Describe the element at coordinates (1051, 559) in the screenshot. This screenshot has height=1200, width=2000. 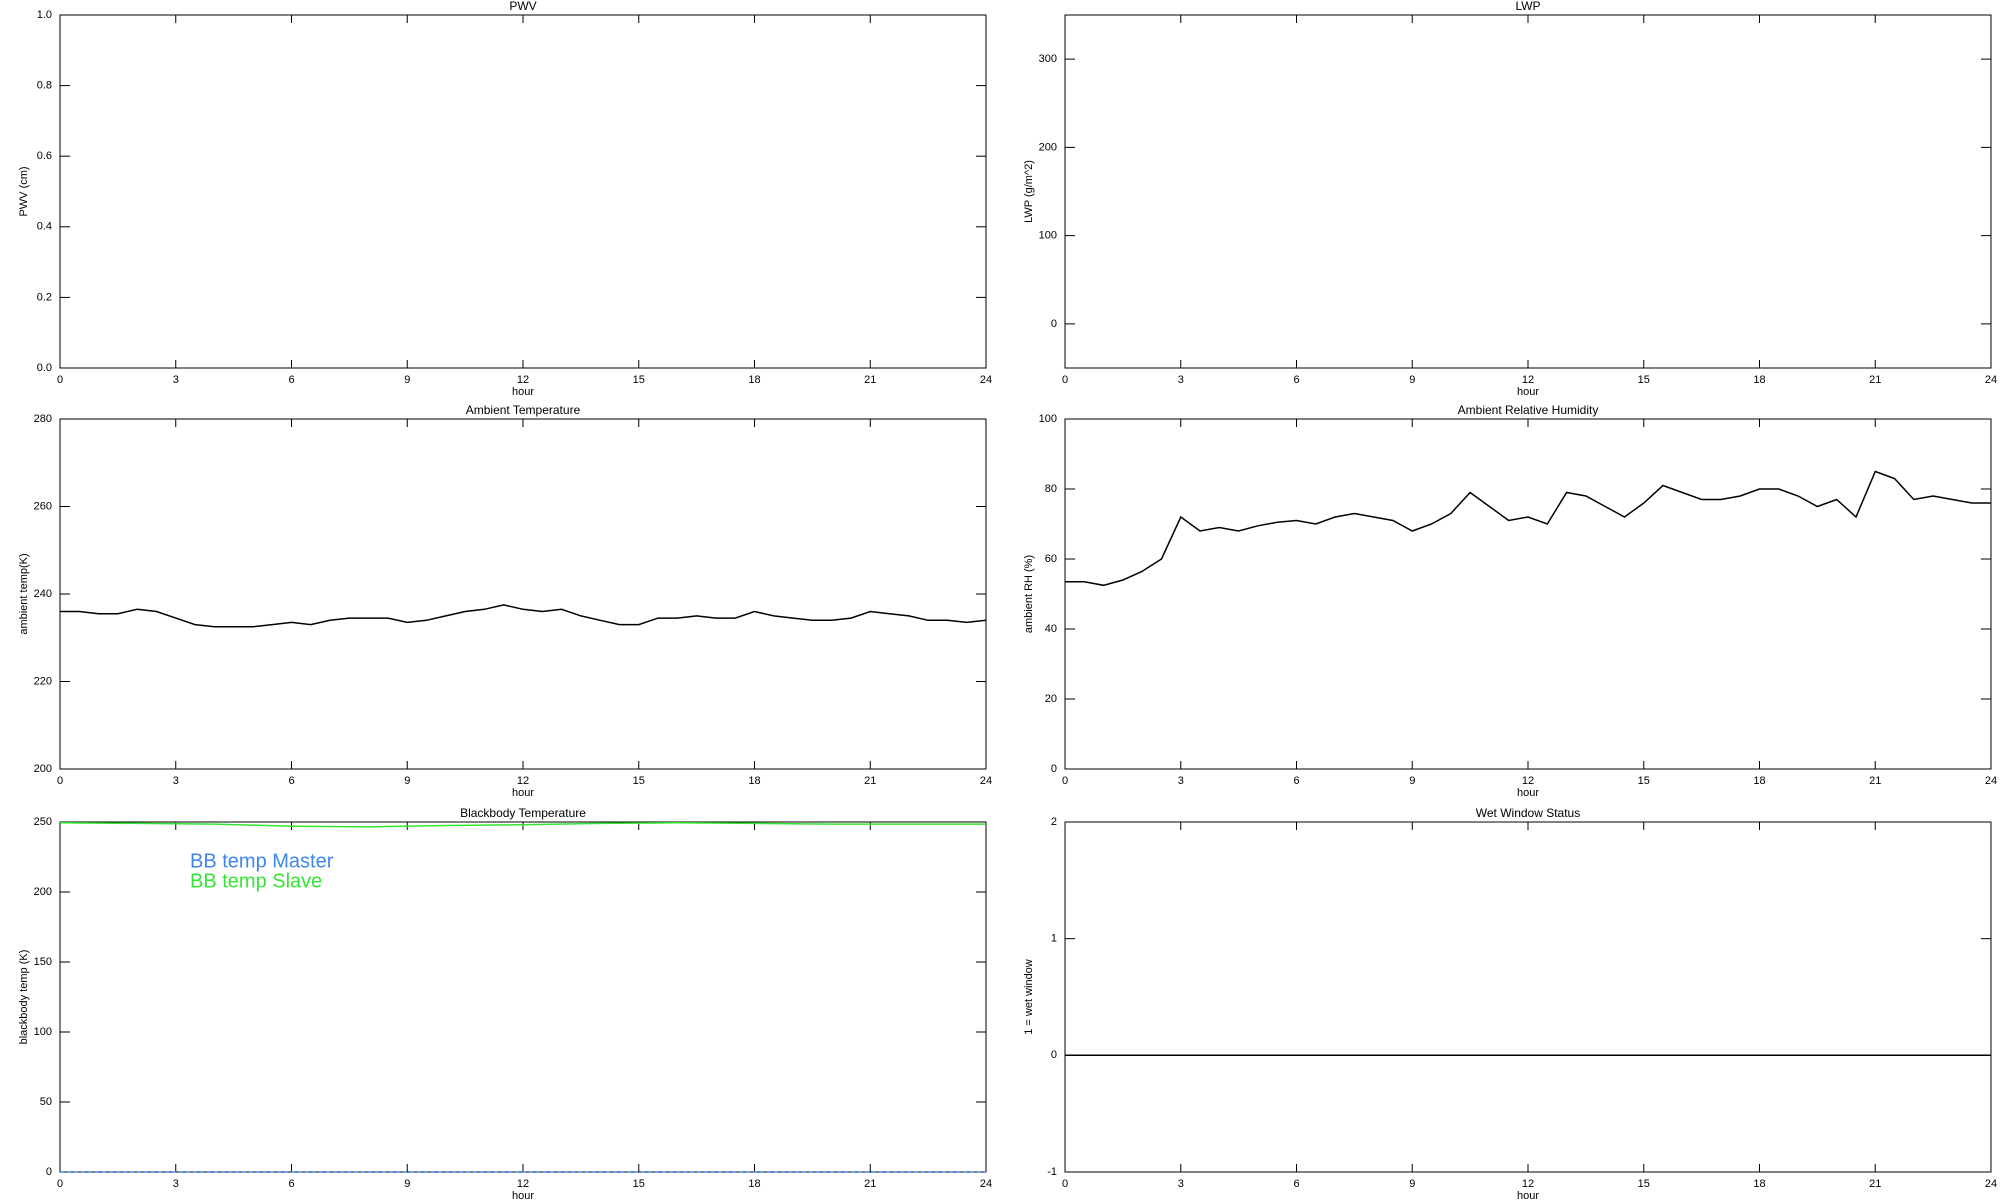
I see `y-tick-label: 60` at that location.